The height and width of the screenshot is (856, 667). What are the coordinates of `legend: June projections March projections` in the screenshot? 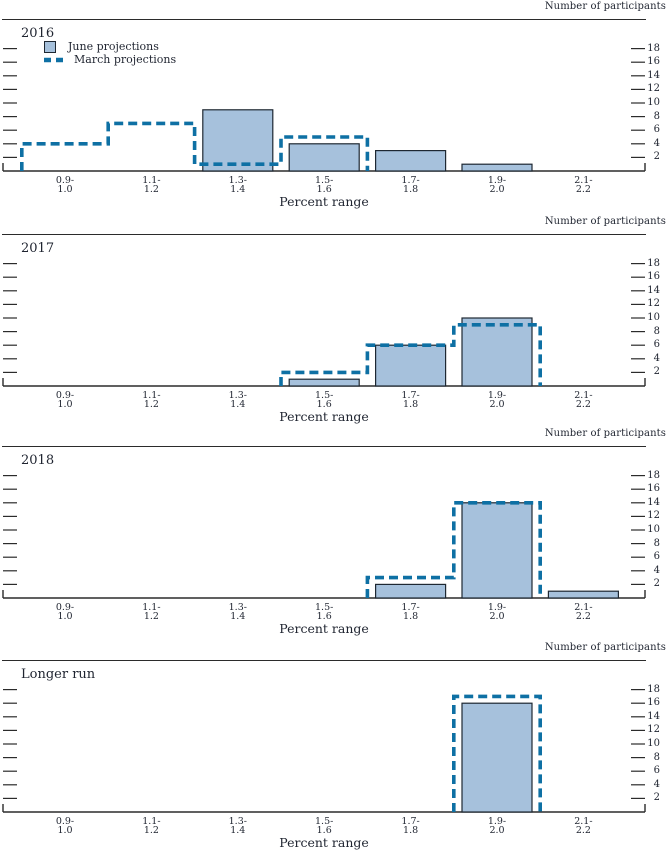 It's located at (109, 53).